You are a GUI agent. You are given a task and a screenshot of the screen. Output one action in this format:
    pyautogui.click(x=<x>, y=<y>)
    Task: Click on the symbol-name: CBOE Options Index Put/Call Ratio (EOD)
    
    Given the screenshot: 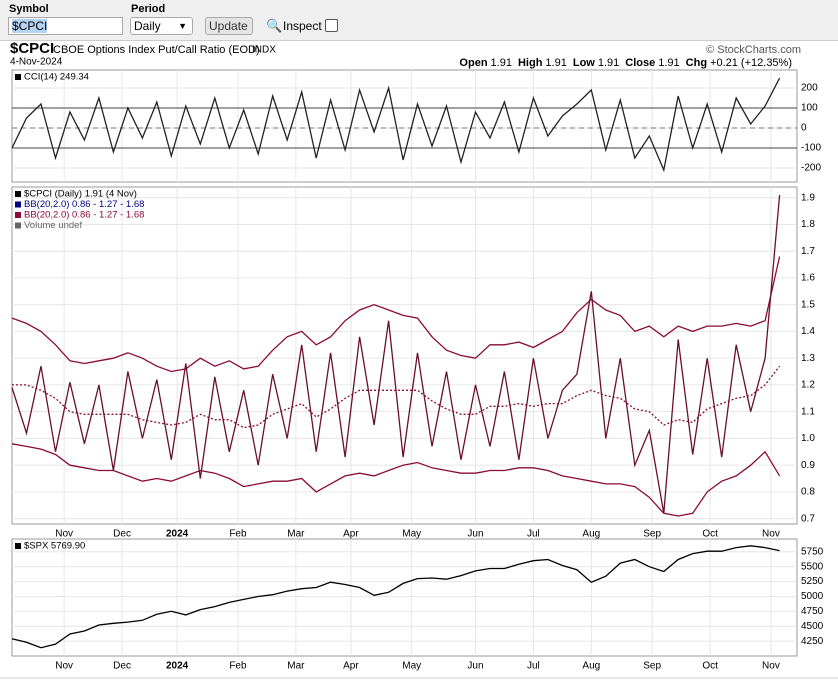 What is the action you would take?
    pyautogui.click(x=156, y=50)
    